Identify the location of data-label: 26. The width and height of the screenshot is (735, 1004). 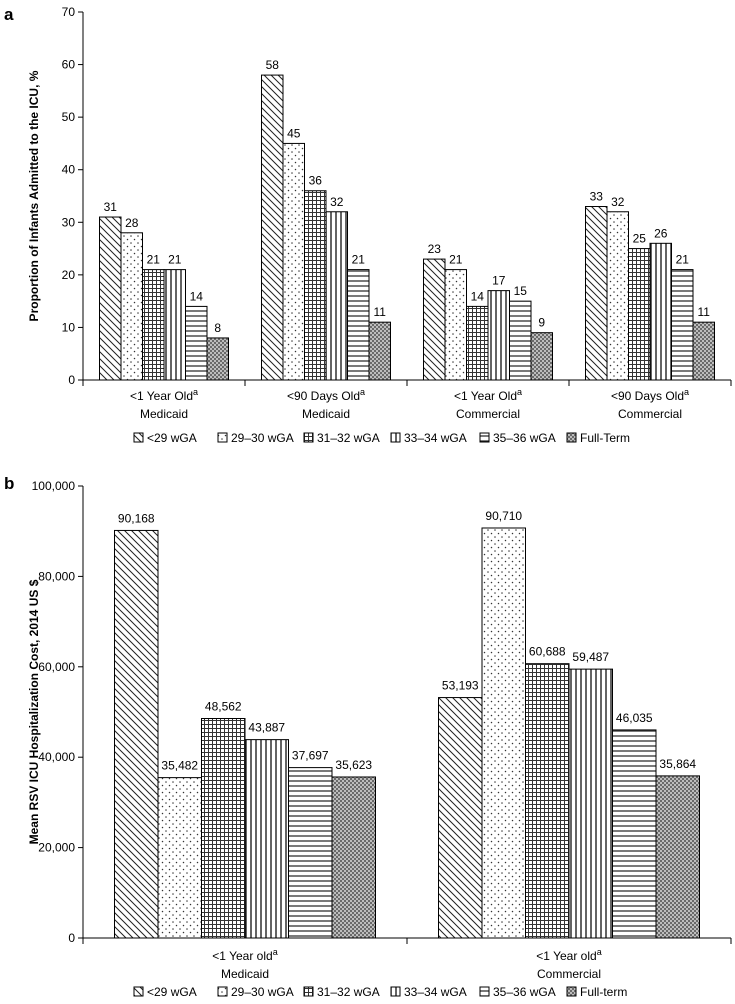
(661, 233).